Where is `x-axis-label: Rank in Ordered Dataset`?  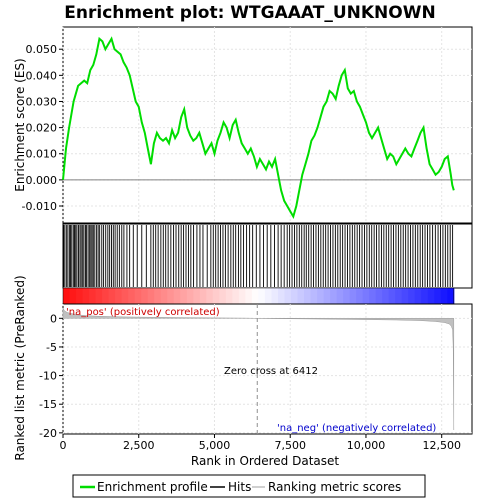
x-axis-label: Rank in Ordered Dataset is located at coordinates (265, 461).